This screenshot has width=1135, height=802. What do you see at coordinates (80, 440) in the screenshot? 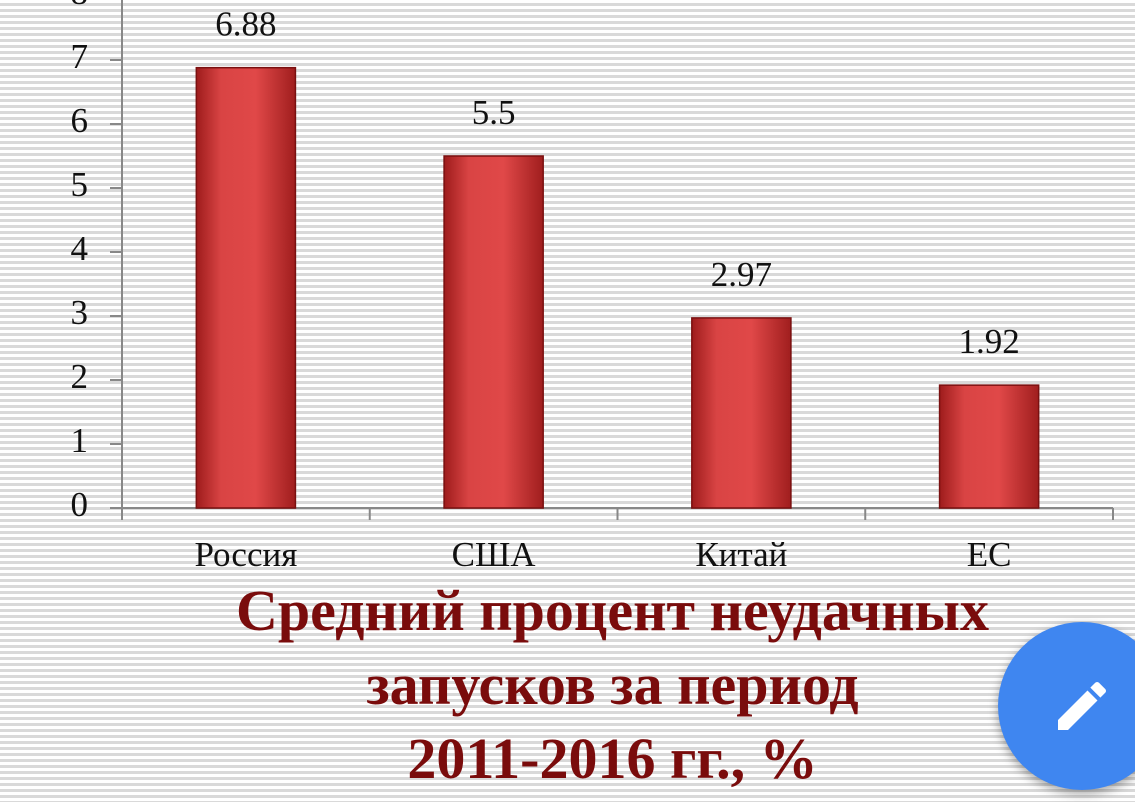
I see `y-tick-label: 1` at bounding box center [80, 440].